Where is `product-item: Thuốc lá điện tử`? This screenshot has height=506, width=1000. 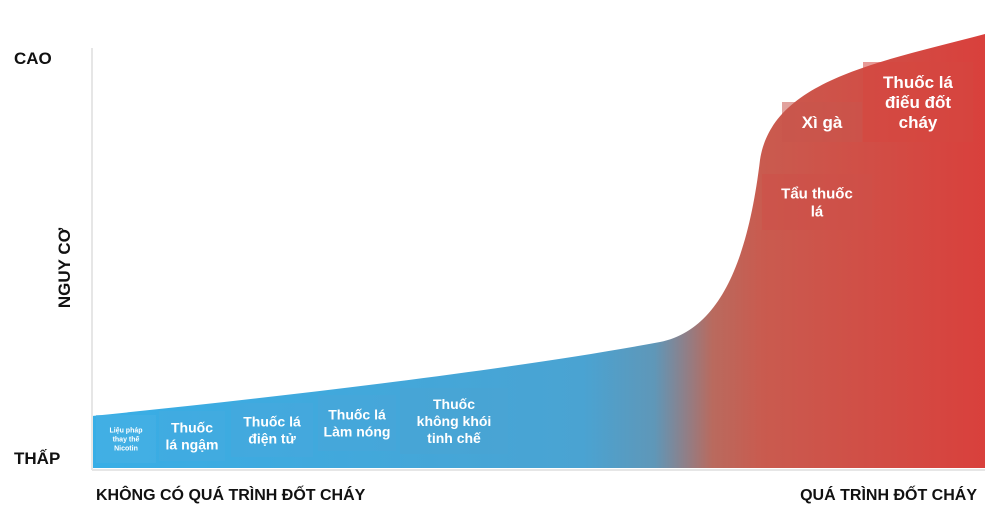 product-item: Thuốc lá điện tử is located at coordinates (272, 430).